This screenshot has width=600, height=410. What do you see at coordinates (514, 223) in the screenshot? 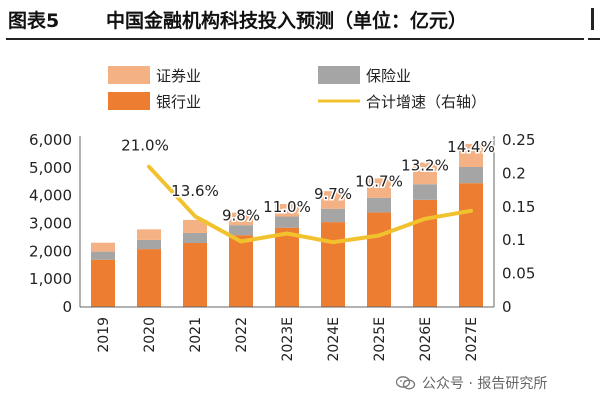
I see `right-axis: 0 0.05 0.1 0.15 0.2 0.25` at bounding box center [514, 223].